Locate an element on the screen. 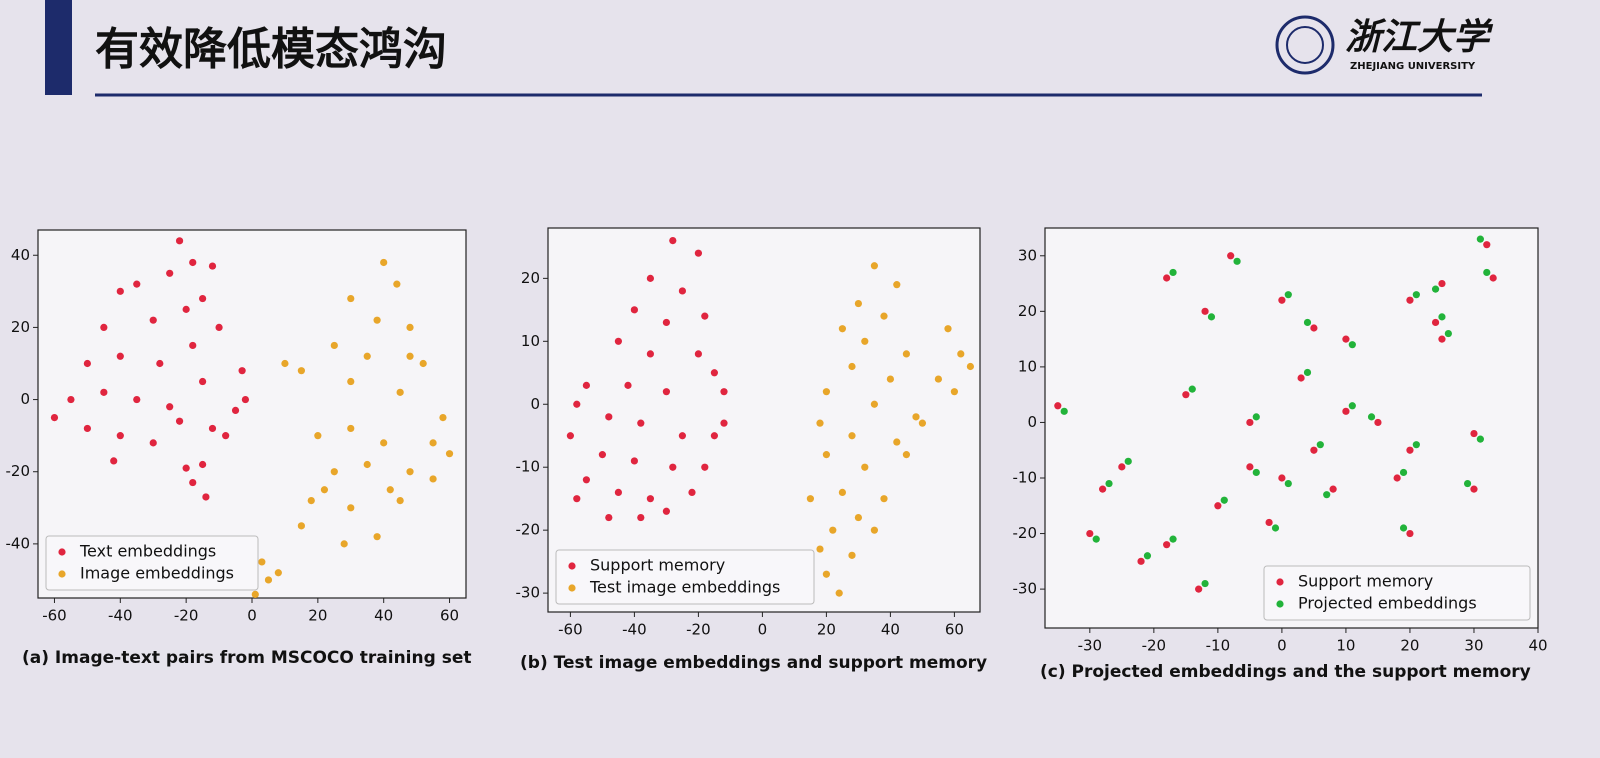  x-tick-label: 10 is located at coordinates (1345, 646).